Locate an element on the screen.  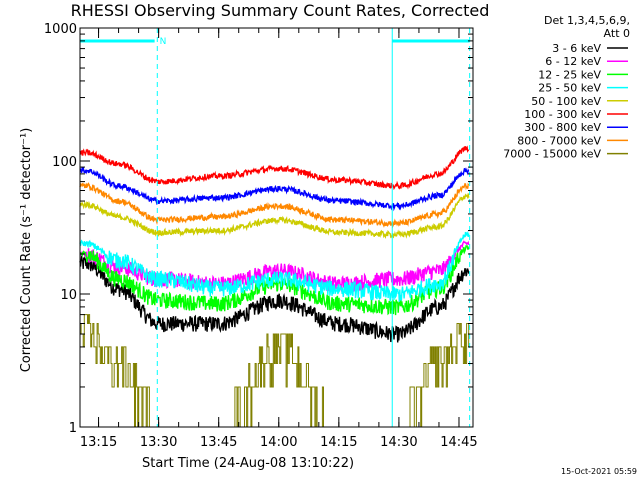
y-tick-label: 10 is located at coordinates (68, 295).